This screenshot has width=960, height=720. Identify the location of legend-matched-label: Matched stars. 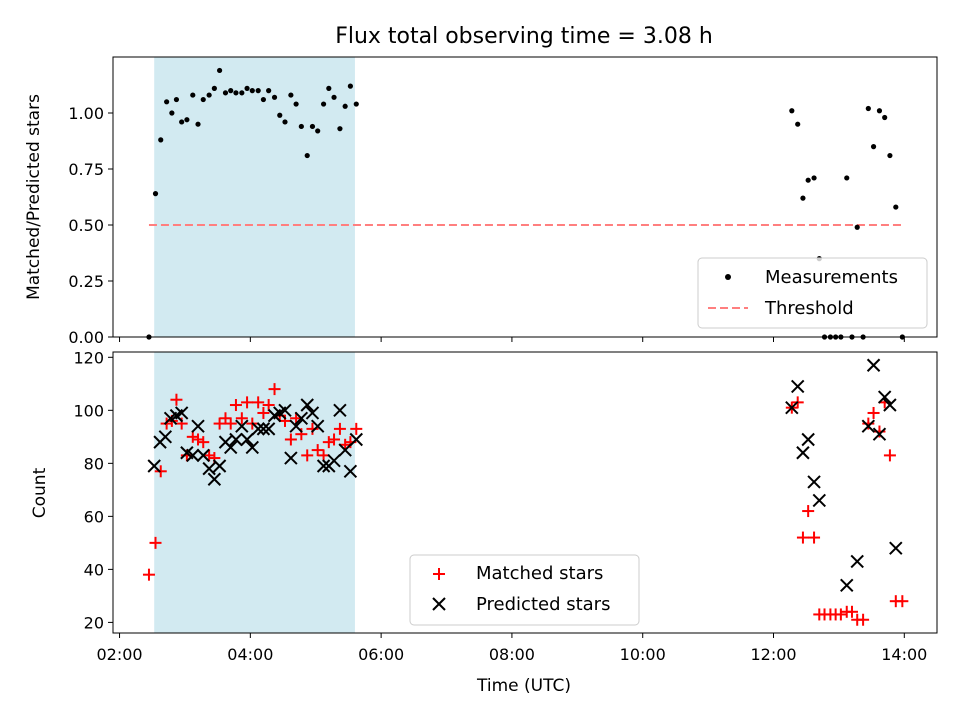
(539, 573).